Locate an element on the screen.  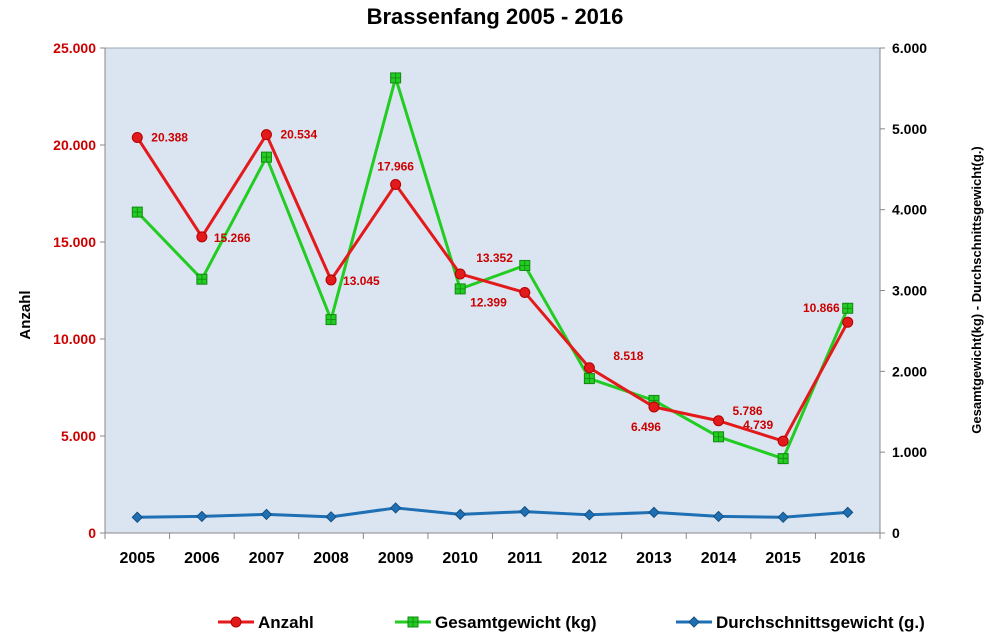
y-right-tick-label: 0 is located at coordinates (896, 533).